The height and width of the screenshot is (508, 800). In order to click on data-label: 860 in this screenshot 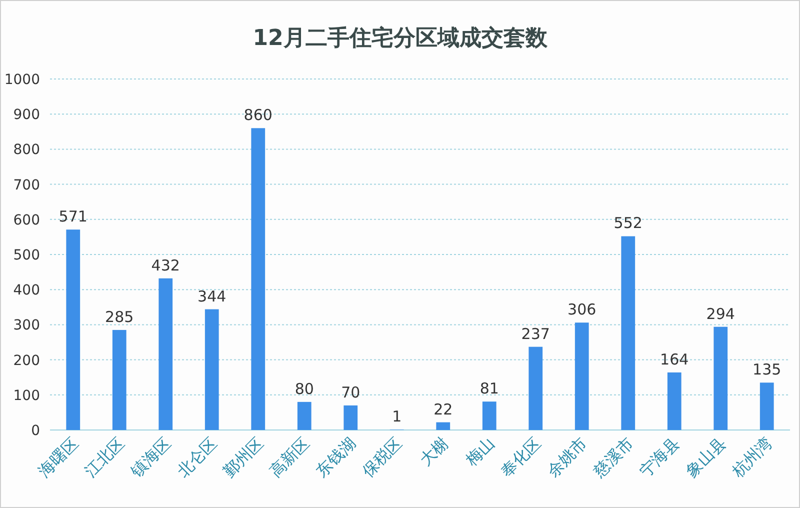, I will do `click(258, 115)`.